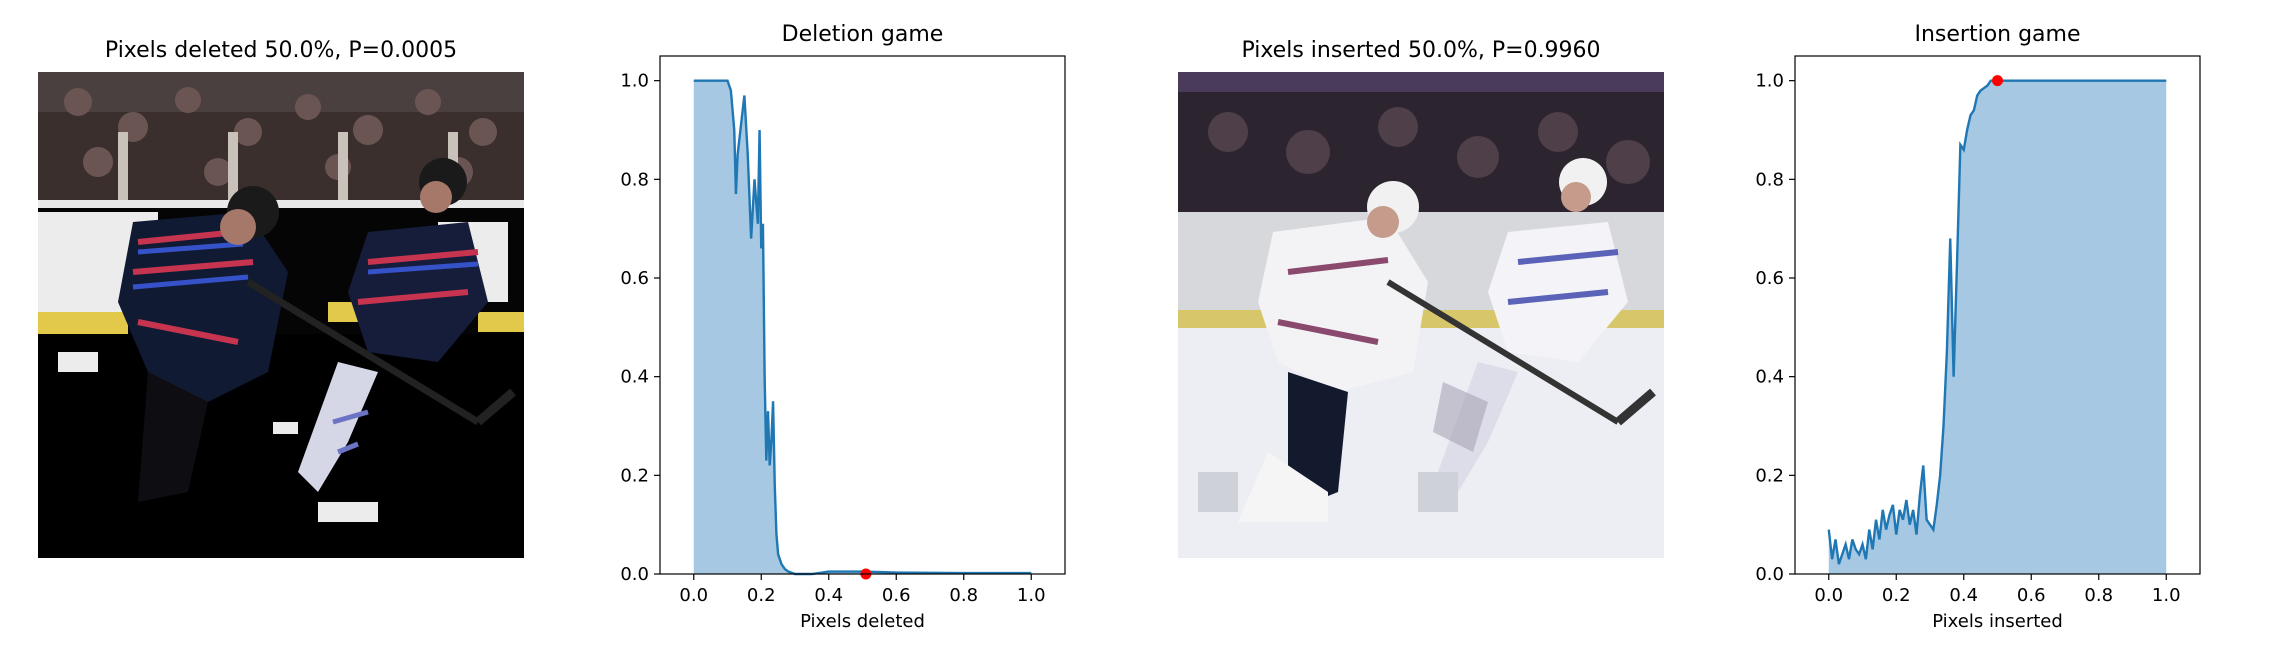 This screenshot has height=648, width=2272. Describe the element at coordinates (1997, 34) in the screenshot. I see `insertion-chart-title: Insertion game` at that location.